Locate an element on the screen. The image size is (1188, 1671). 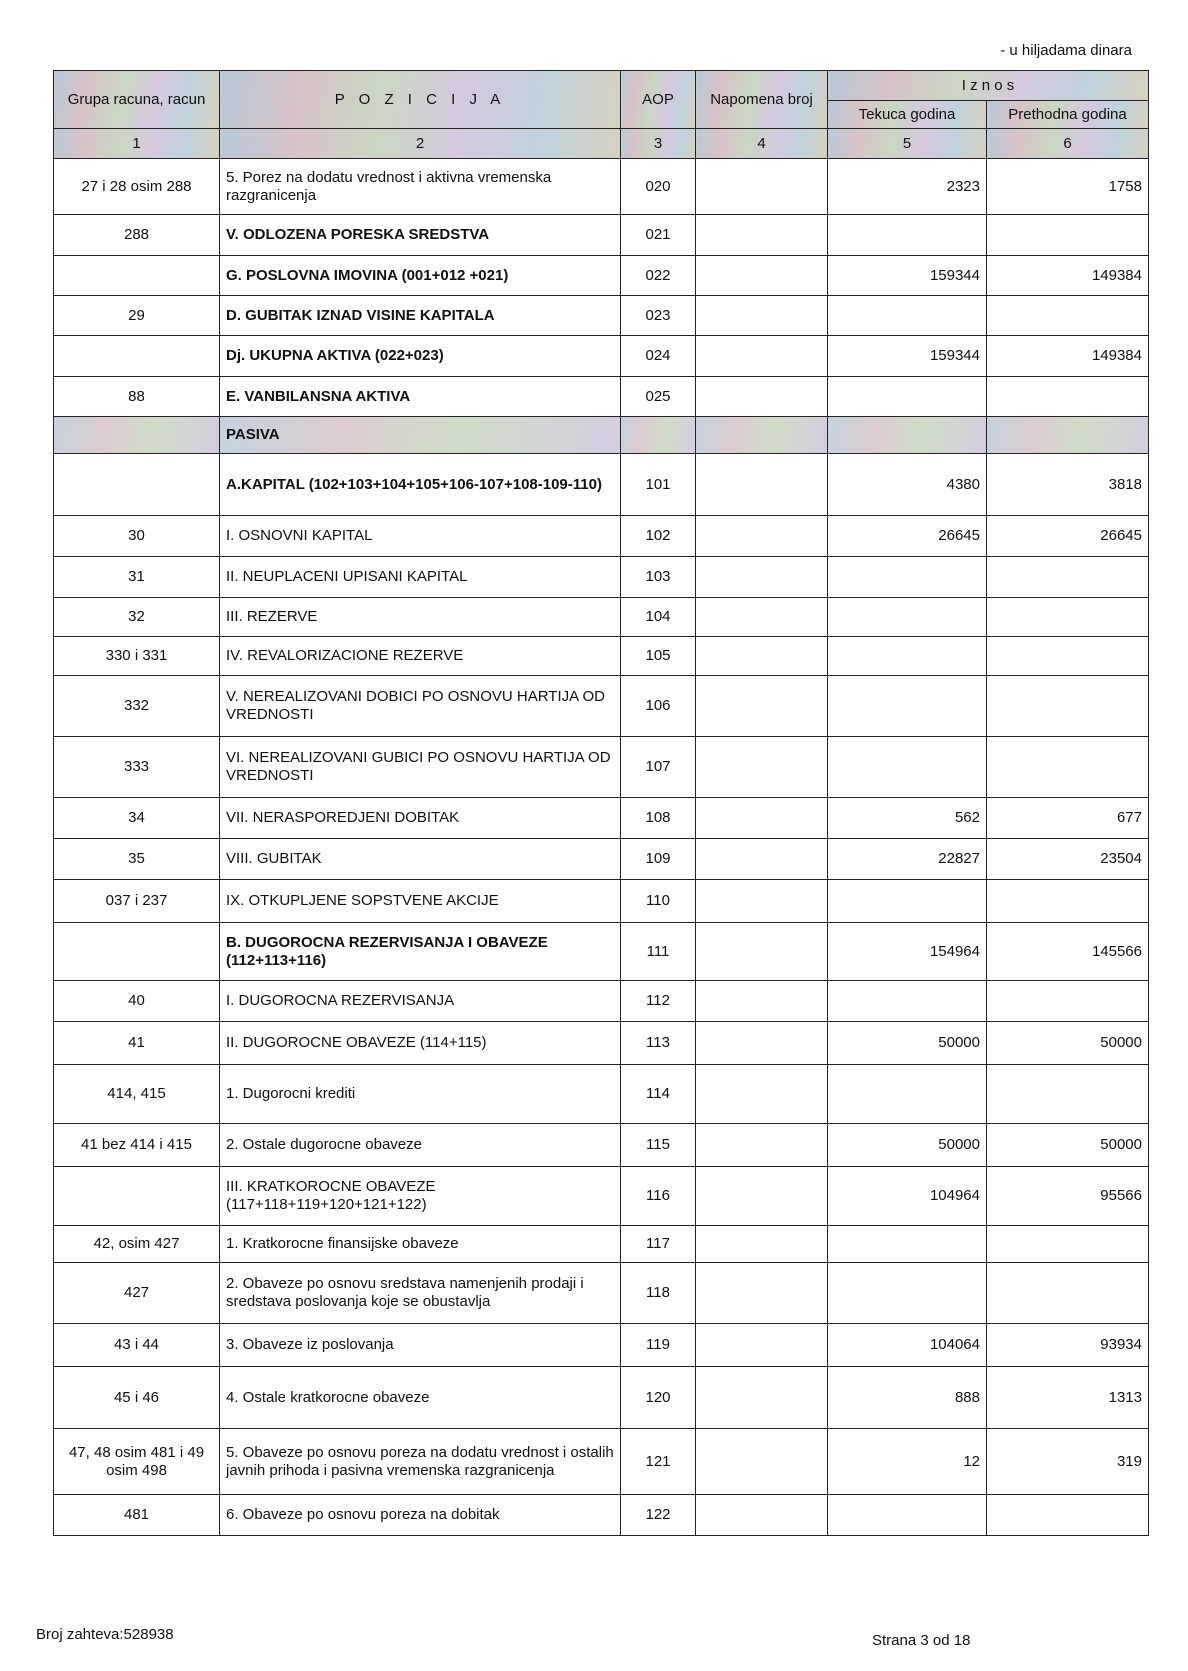
pozicija-cell: Dj. UKUPNA AKTIVA (022+023) is located at coordinates (420, 356).